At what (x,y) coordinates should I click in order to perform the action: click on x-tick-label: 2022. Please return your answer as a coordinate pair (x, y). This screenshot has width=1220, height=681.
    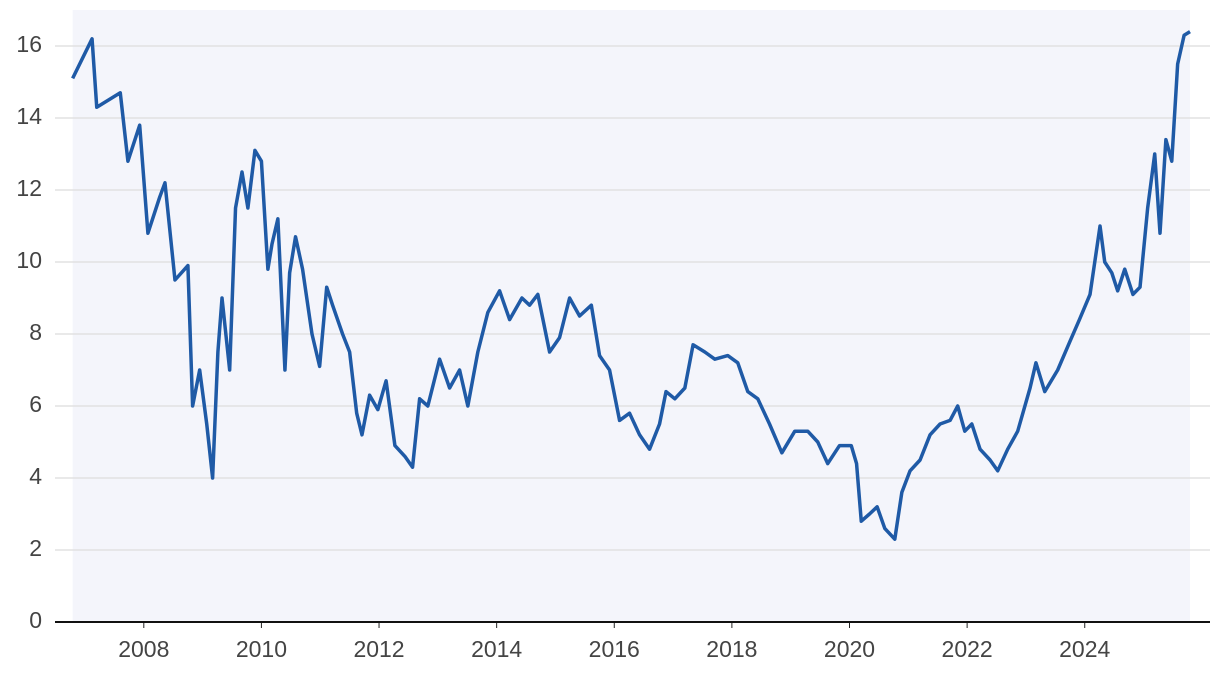
    Looking at the image, I should click on (967, 649).